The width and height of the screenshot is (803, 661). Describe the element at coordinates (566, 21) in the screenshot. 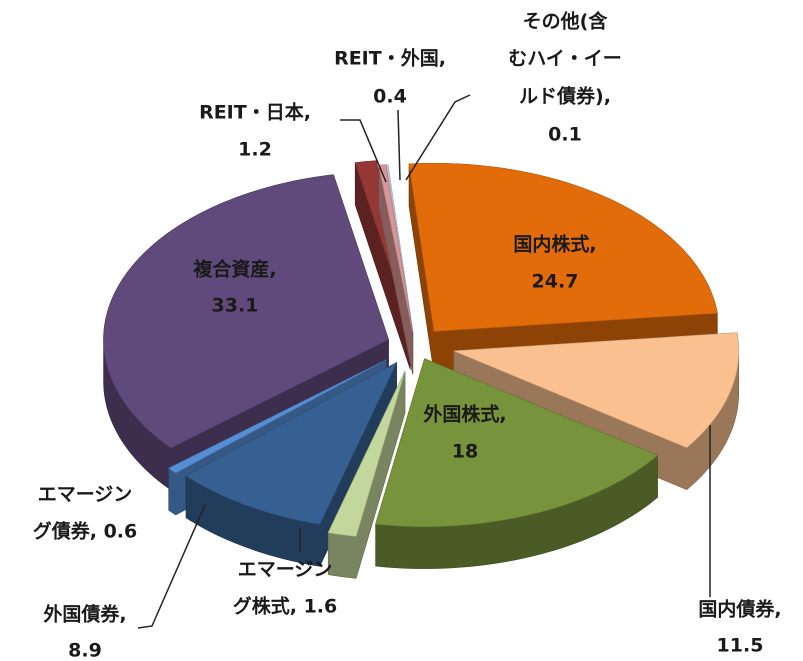

I see `data-label: その他(含` at that location.